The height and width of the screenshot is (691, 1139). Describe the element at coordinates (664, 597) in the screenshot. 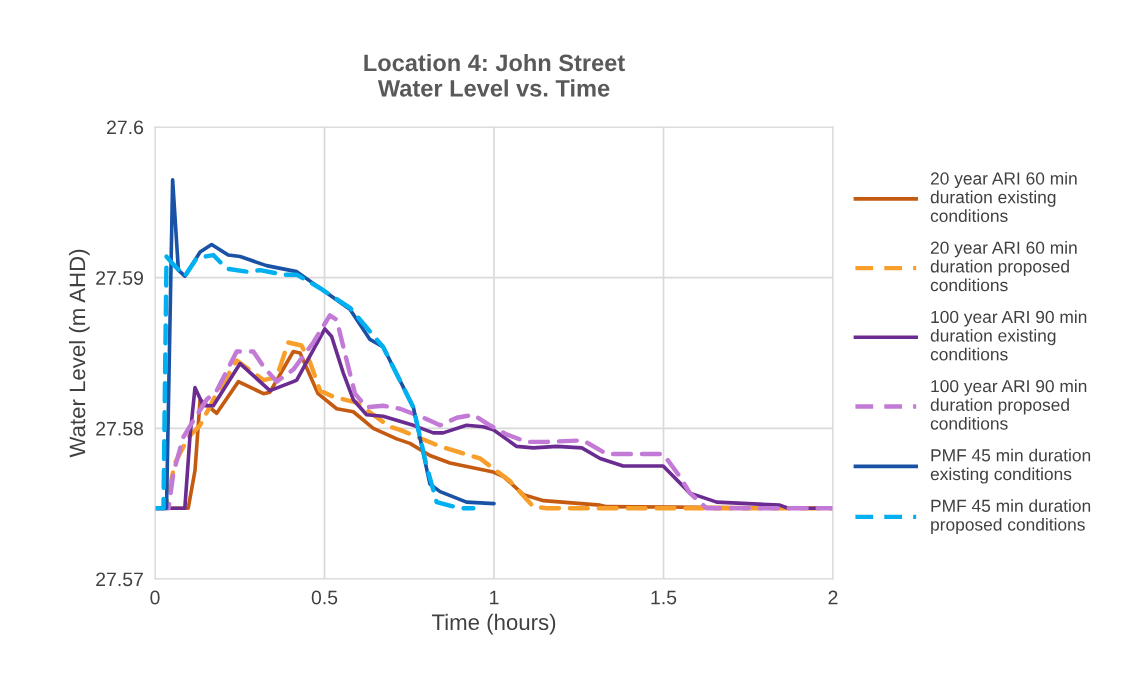

I see `x-tick-label: 1.5` at that location.